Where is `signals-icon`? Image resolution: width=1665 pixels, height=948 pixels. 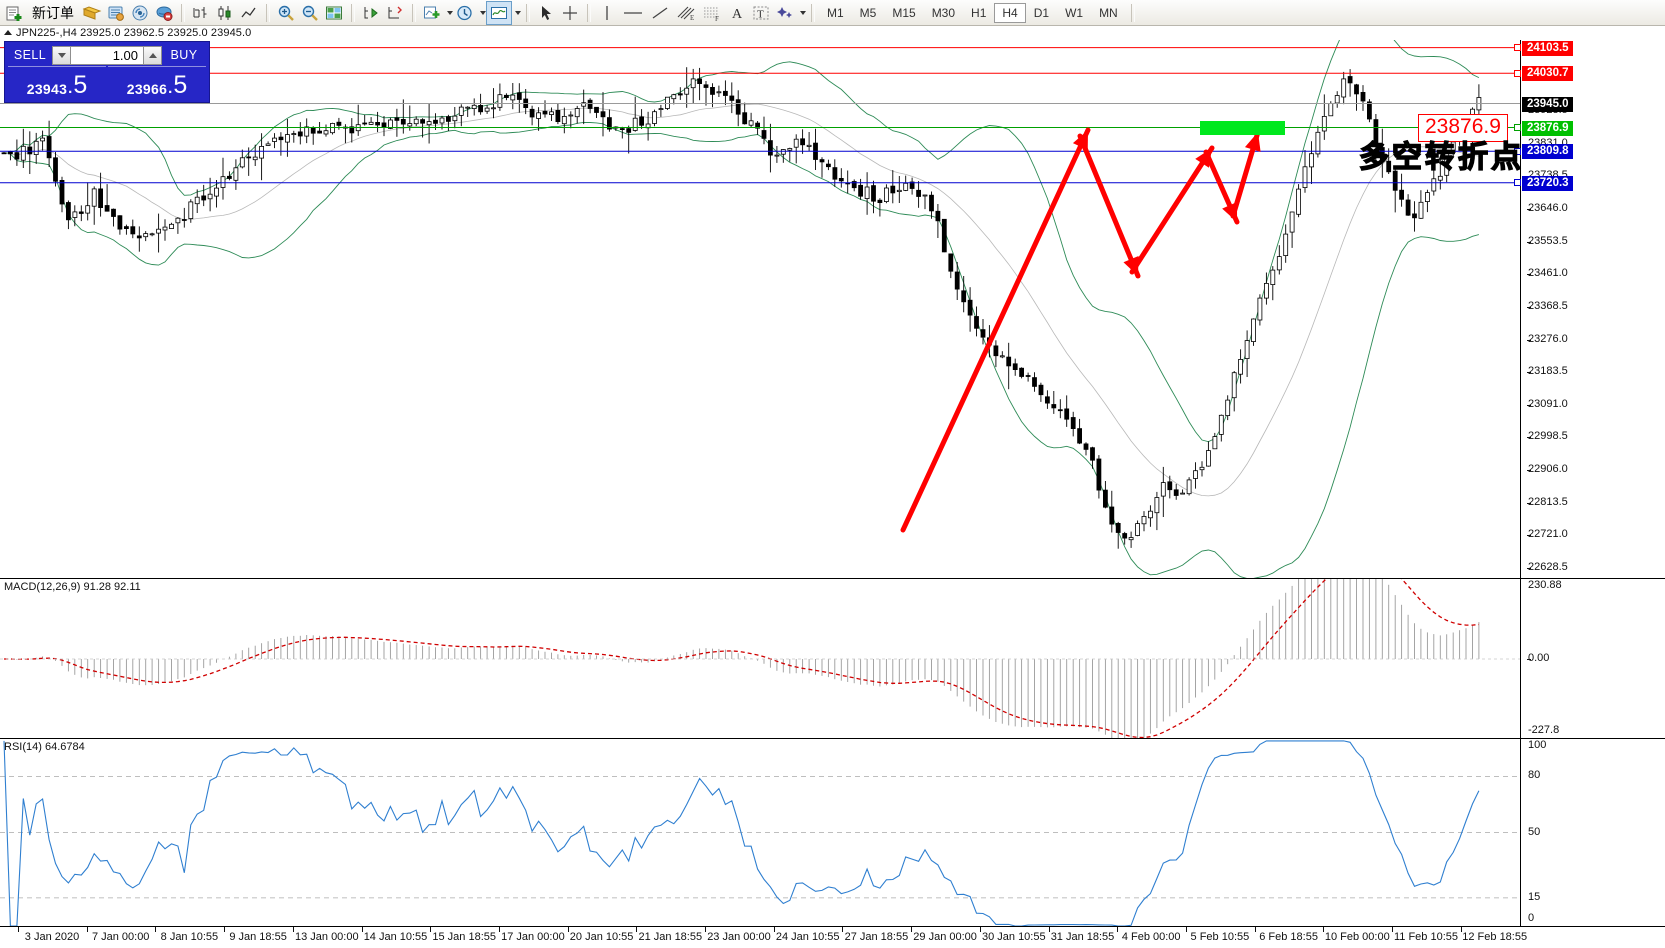 signals-icon is located at coordinates (140, 13).